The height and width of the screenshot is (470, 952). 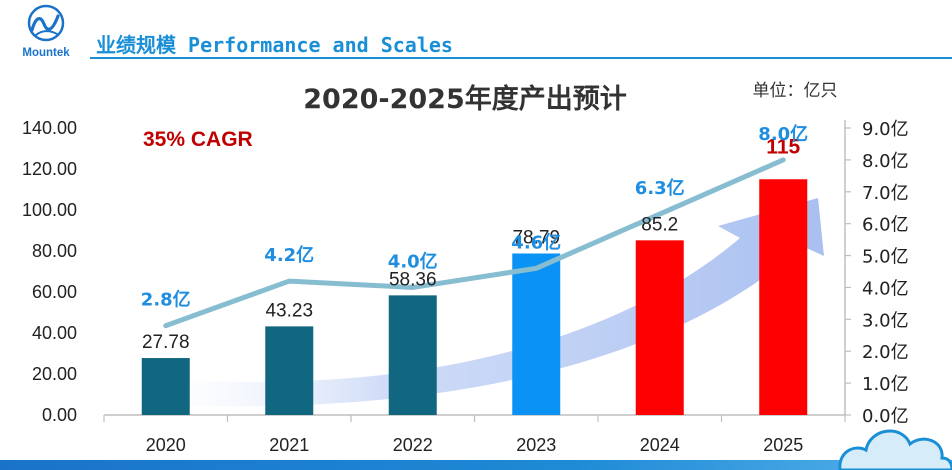 I want to click on logo-icon, so click(x=46, y=23).